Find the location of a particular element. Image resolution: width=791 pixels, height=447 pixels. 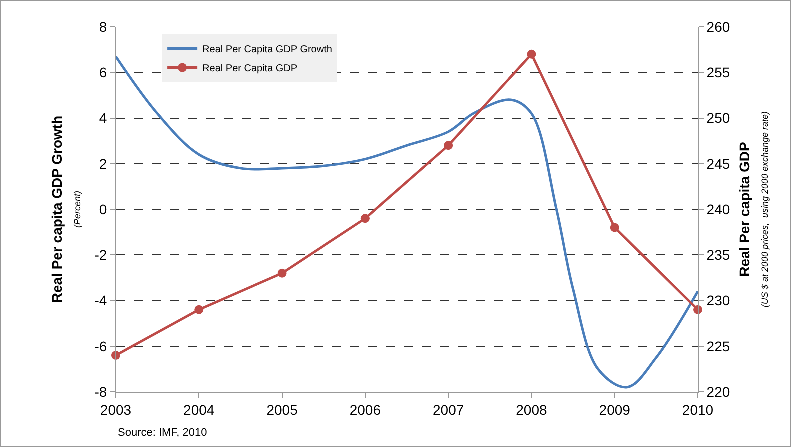

x-tick-label: 2005 is located at coordinates (282, 410).